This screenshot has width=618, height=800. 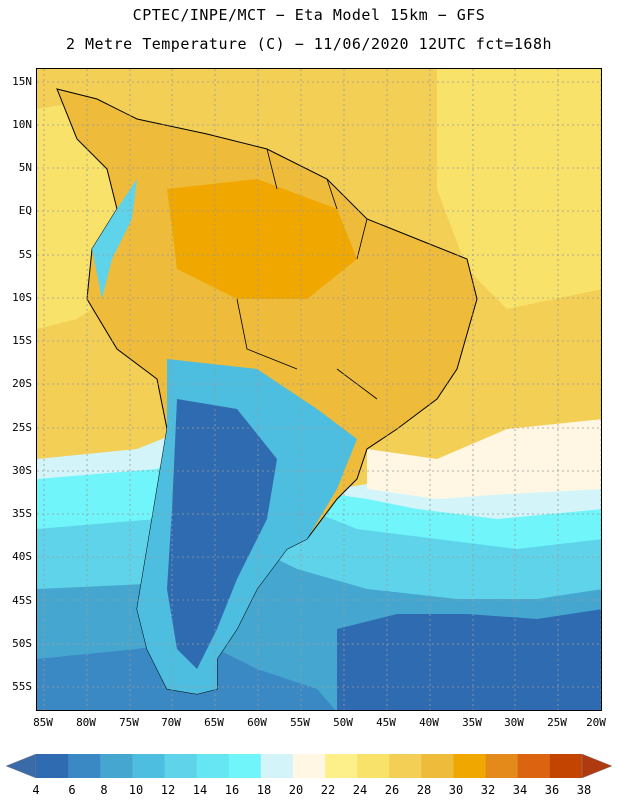 I want to click on colorbar-left-arrow, so click(x=21, y=766).